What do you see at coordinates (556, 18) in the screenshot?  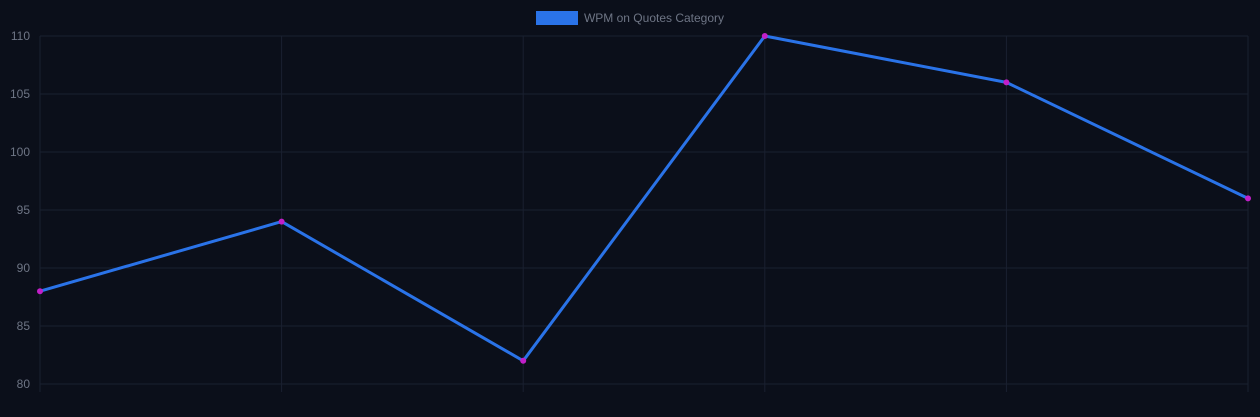 I see `legend-swatch` at bounding box center [556, 18].